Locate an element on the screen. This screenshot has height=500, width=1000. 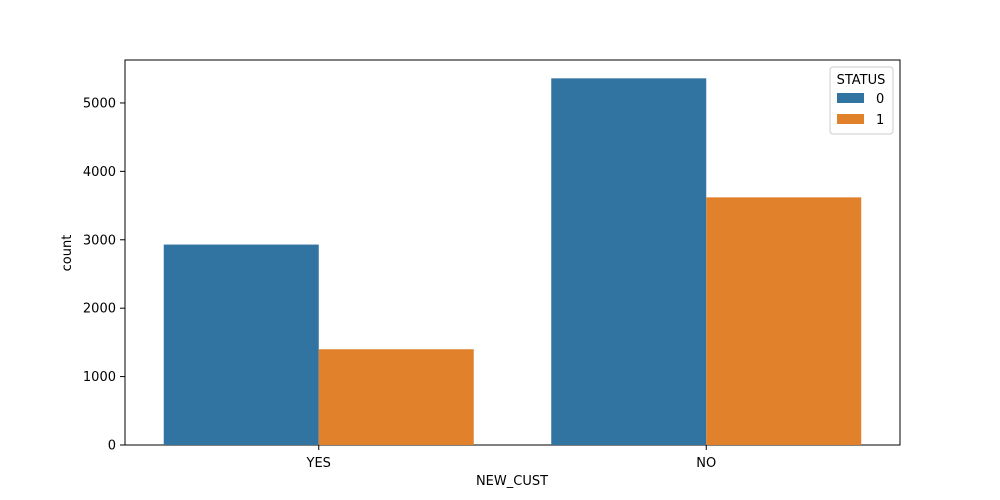
y-axis: 0 1000 2000 3000 4000 5000 is located at coordinates (104, 275).